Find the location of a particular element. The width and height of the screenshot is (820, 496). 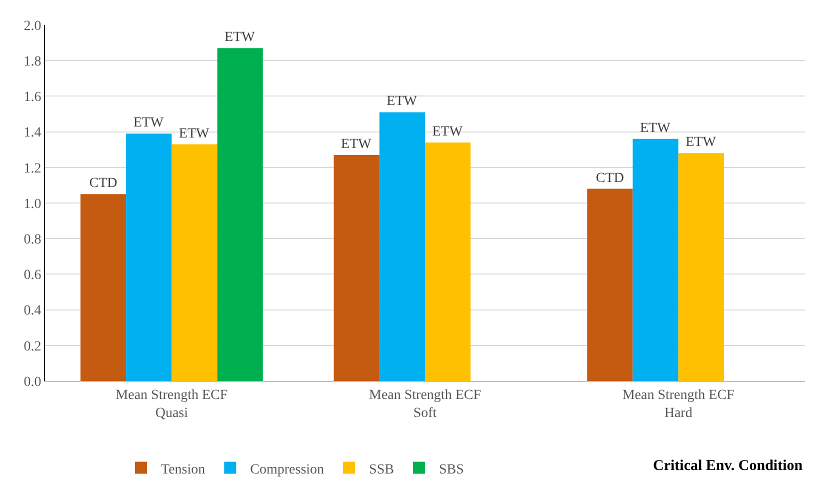

text: Critical Env. Condition is located at coordinates (728, 466).